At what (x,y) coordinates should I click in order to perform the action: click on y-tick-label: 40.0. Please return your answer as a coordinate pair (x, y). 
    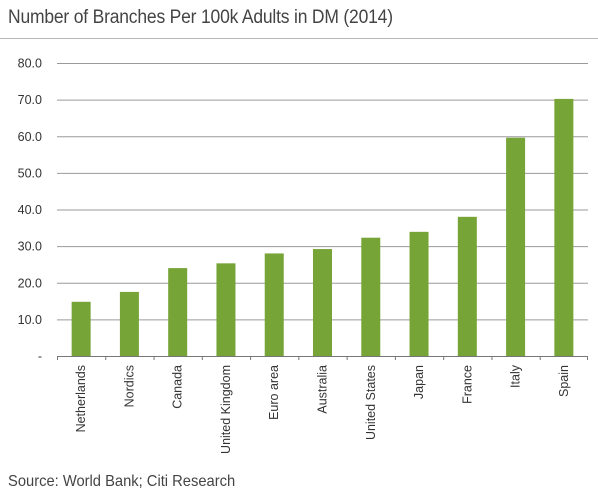
    Looking at the image, I should click on (30, 210).